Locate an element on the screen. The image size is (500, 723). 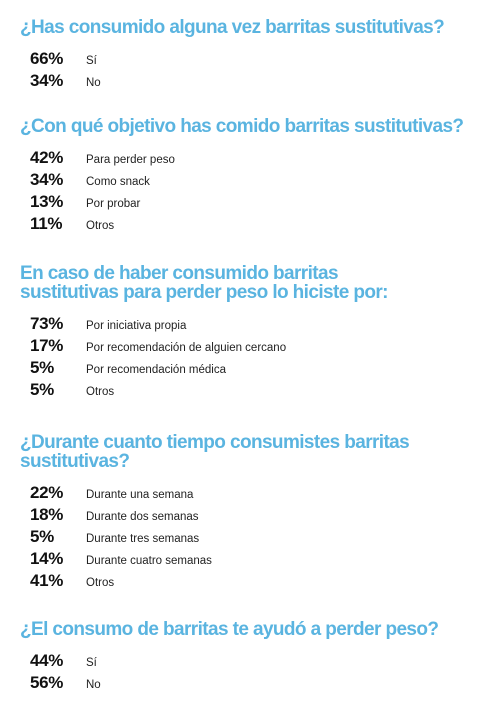
answer-label: Por iniciativa propia is located at coordinates (136, 326).